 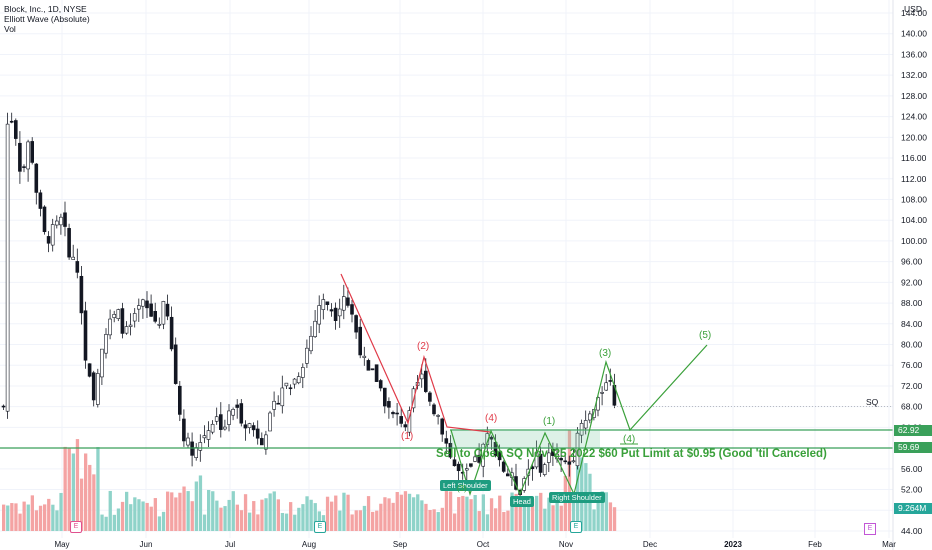 I want to click on y-tick-label: 136.00, so click(x=914, y=54).